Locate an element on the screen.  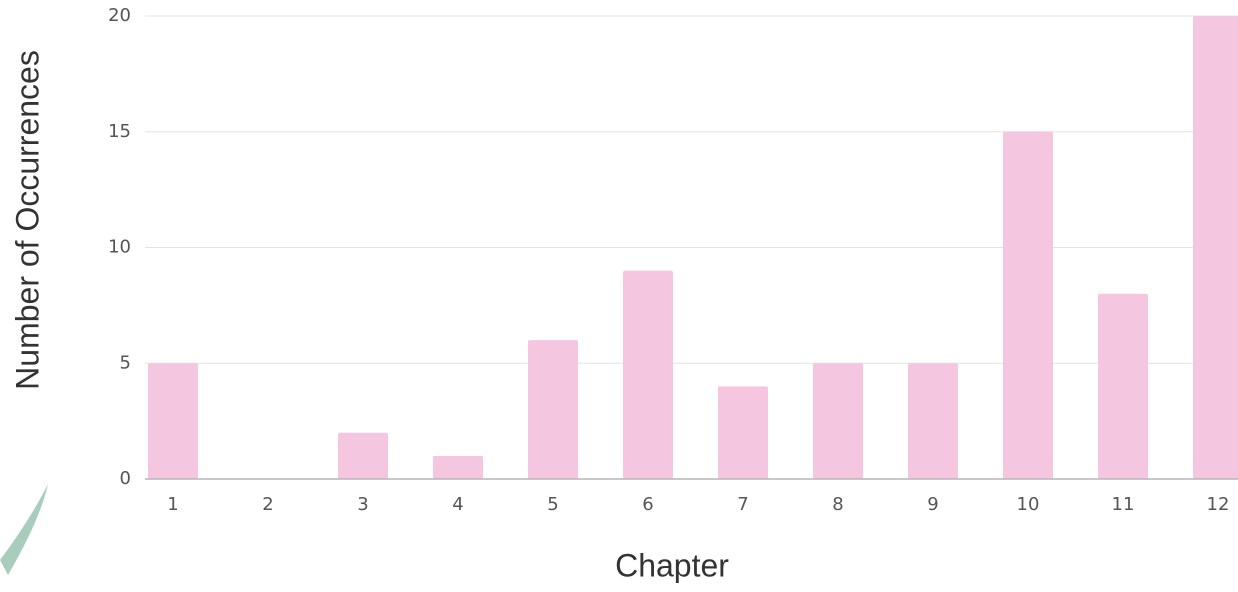
x-tick-label: 8 is located at coordinates (837, 504).